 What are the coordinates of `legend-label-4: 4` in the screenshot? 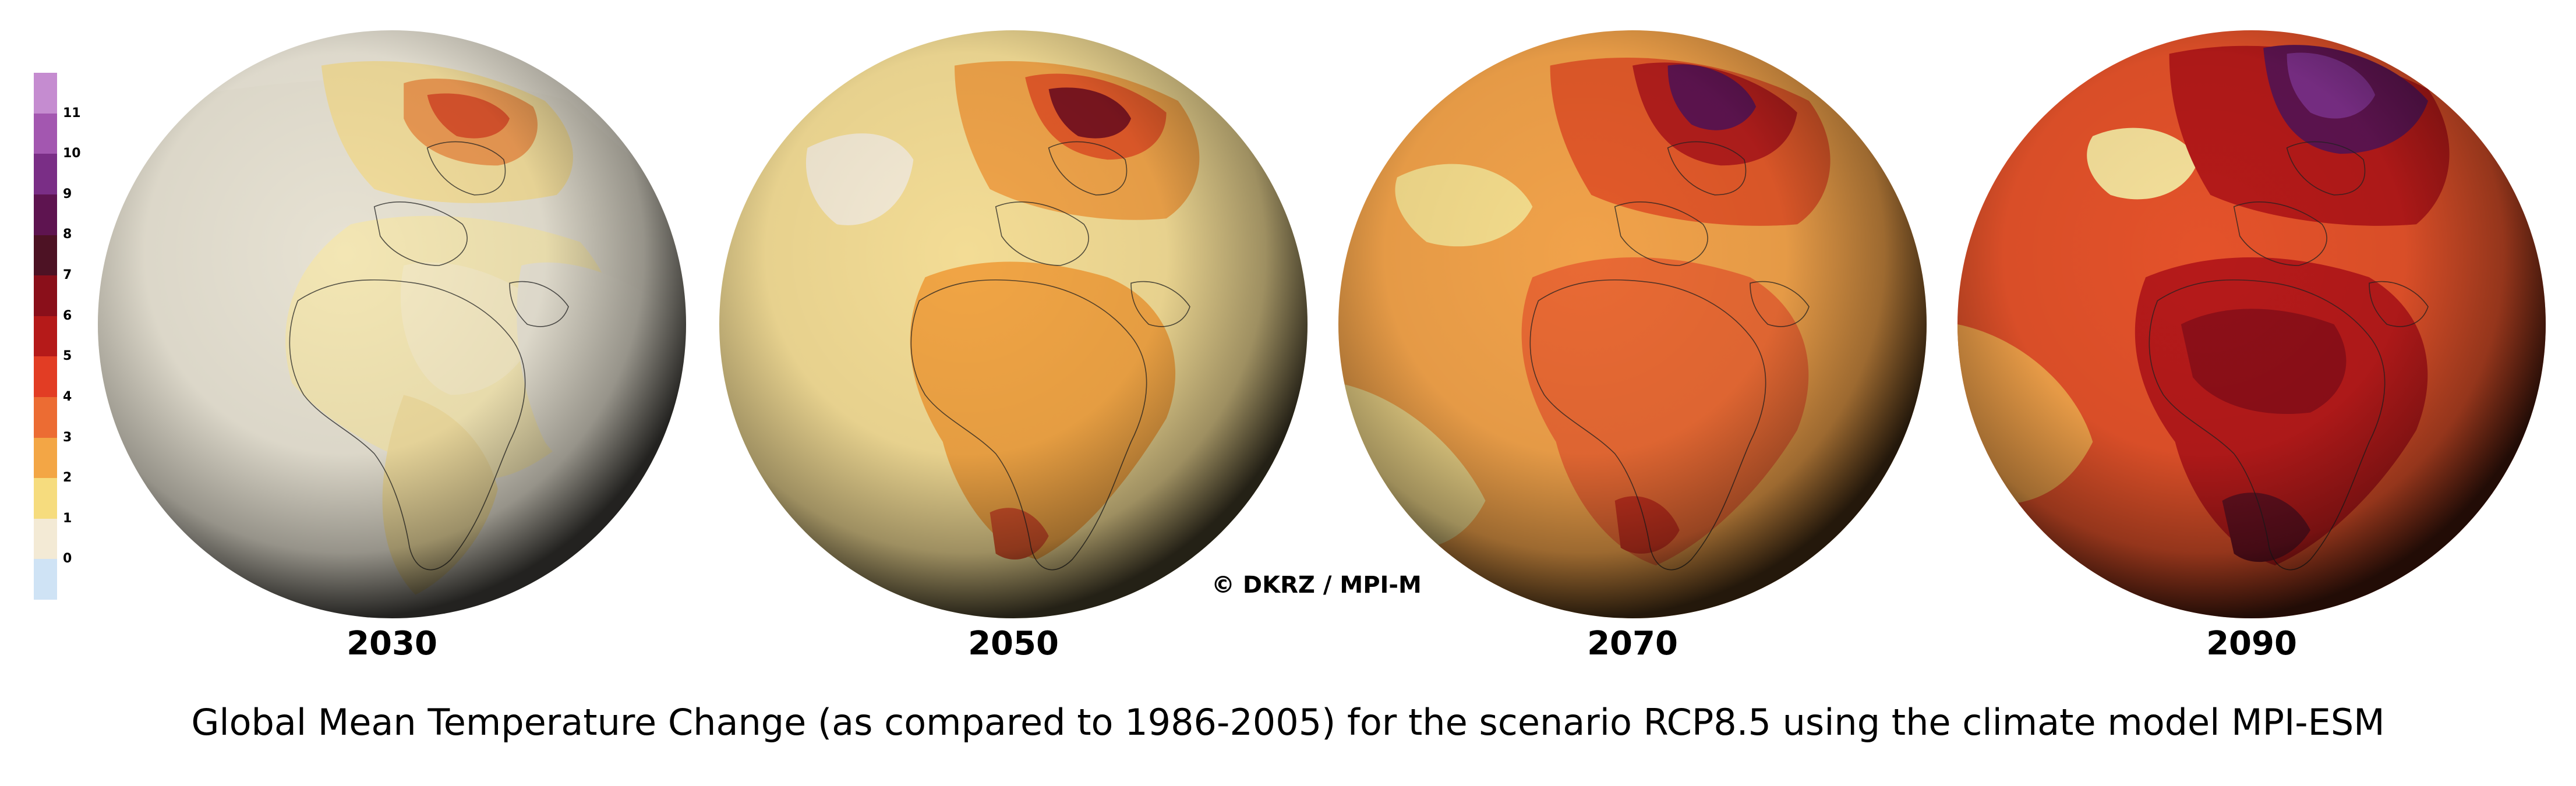 It's located at (67, 396).